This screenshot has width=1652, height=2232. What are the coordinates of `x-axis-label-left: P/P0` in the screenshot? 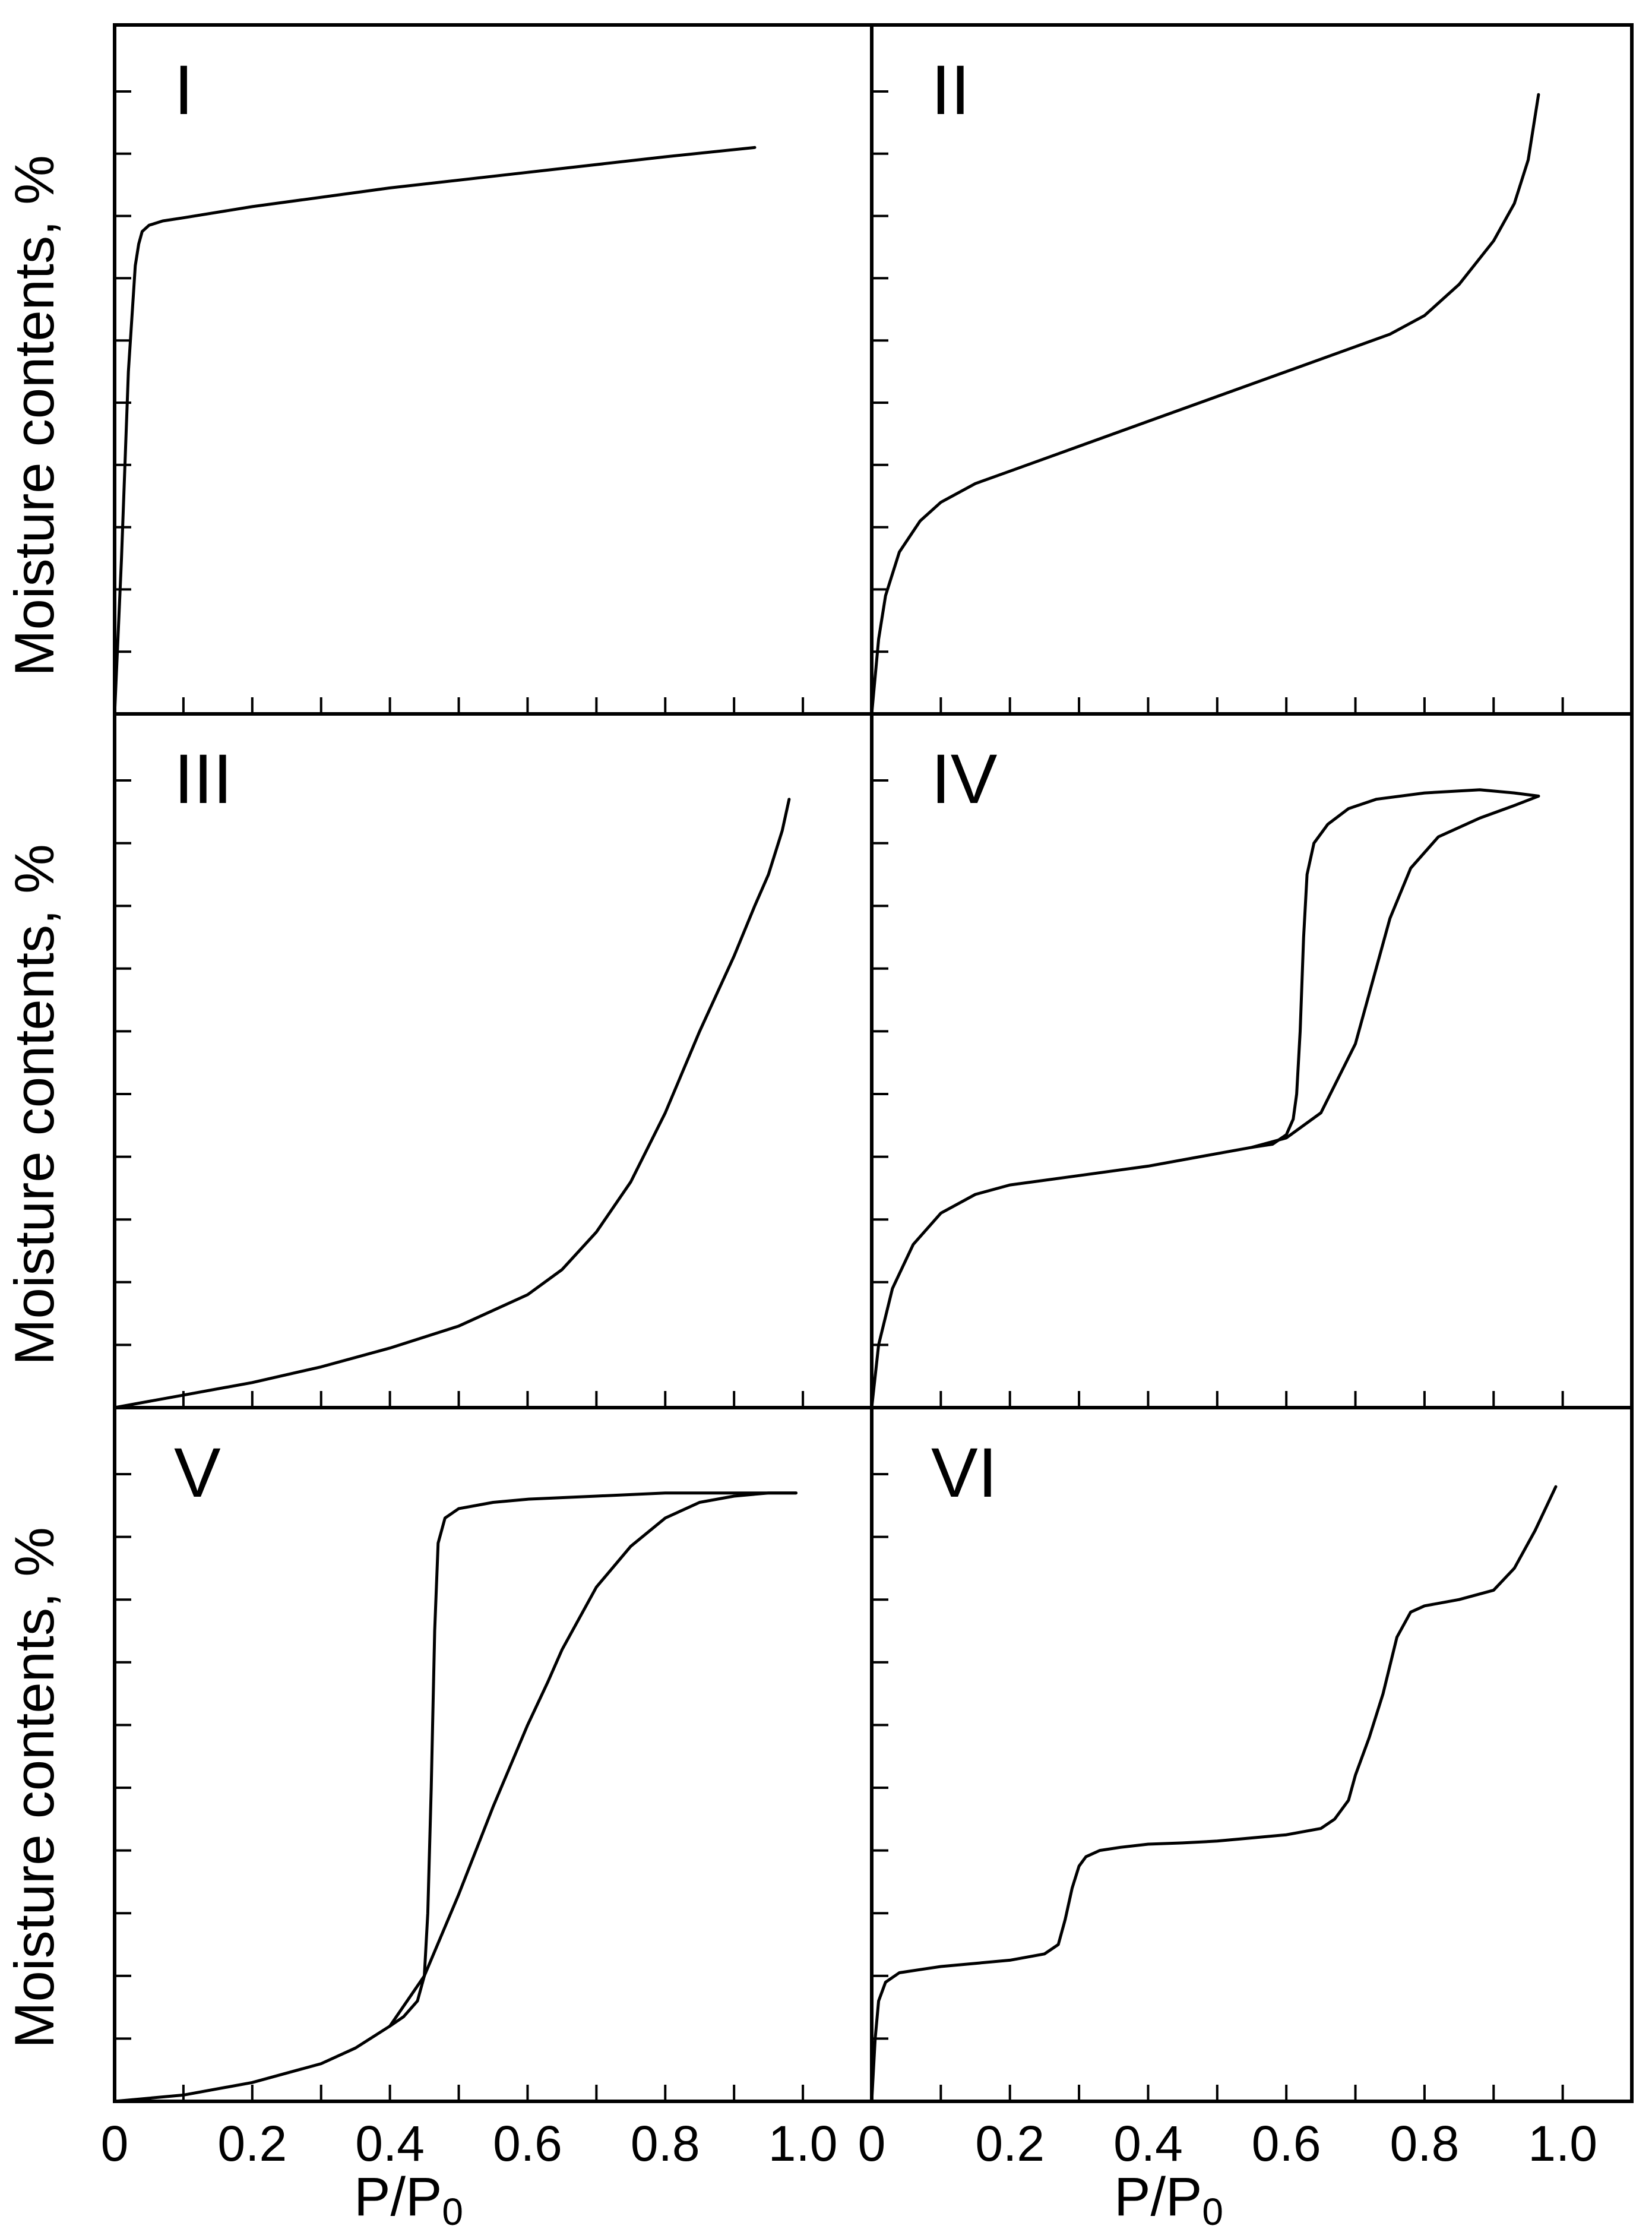 It's located at (408, 2199).